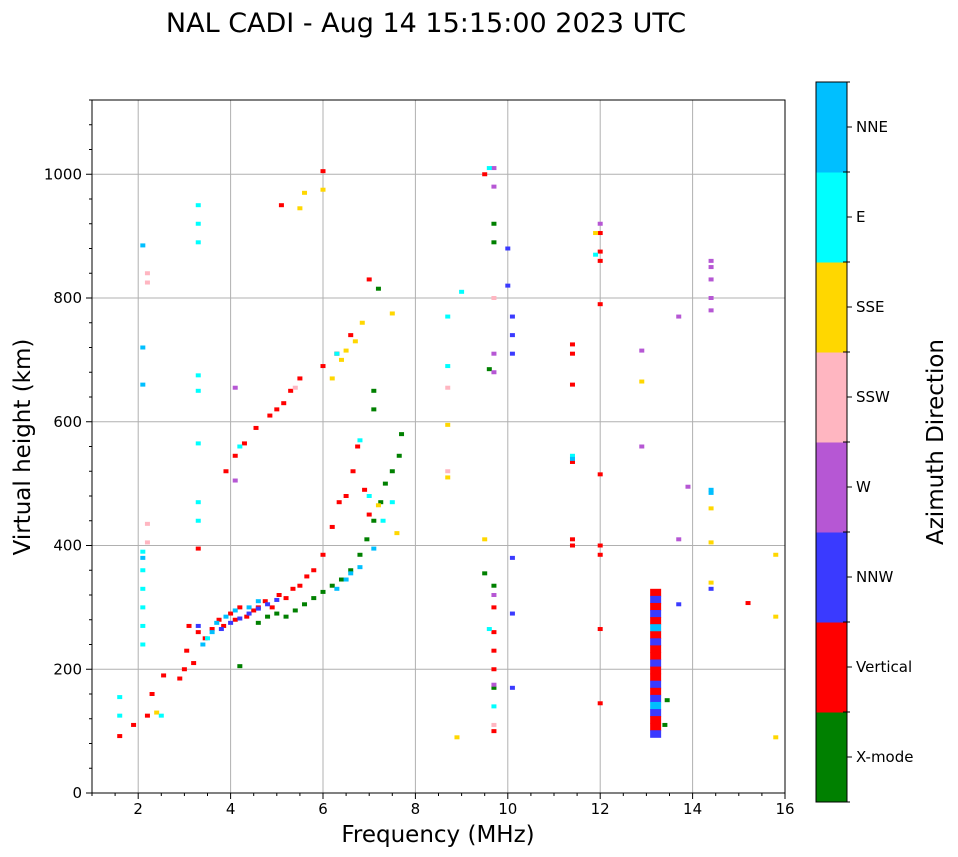  What do you see at coordinates (831, 127) in the screenshot?
I see `colorbar-swatch-nne` at bounding box center [831, 127].